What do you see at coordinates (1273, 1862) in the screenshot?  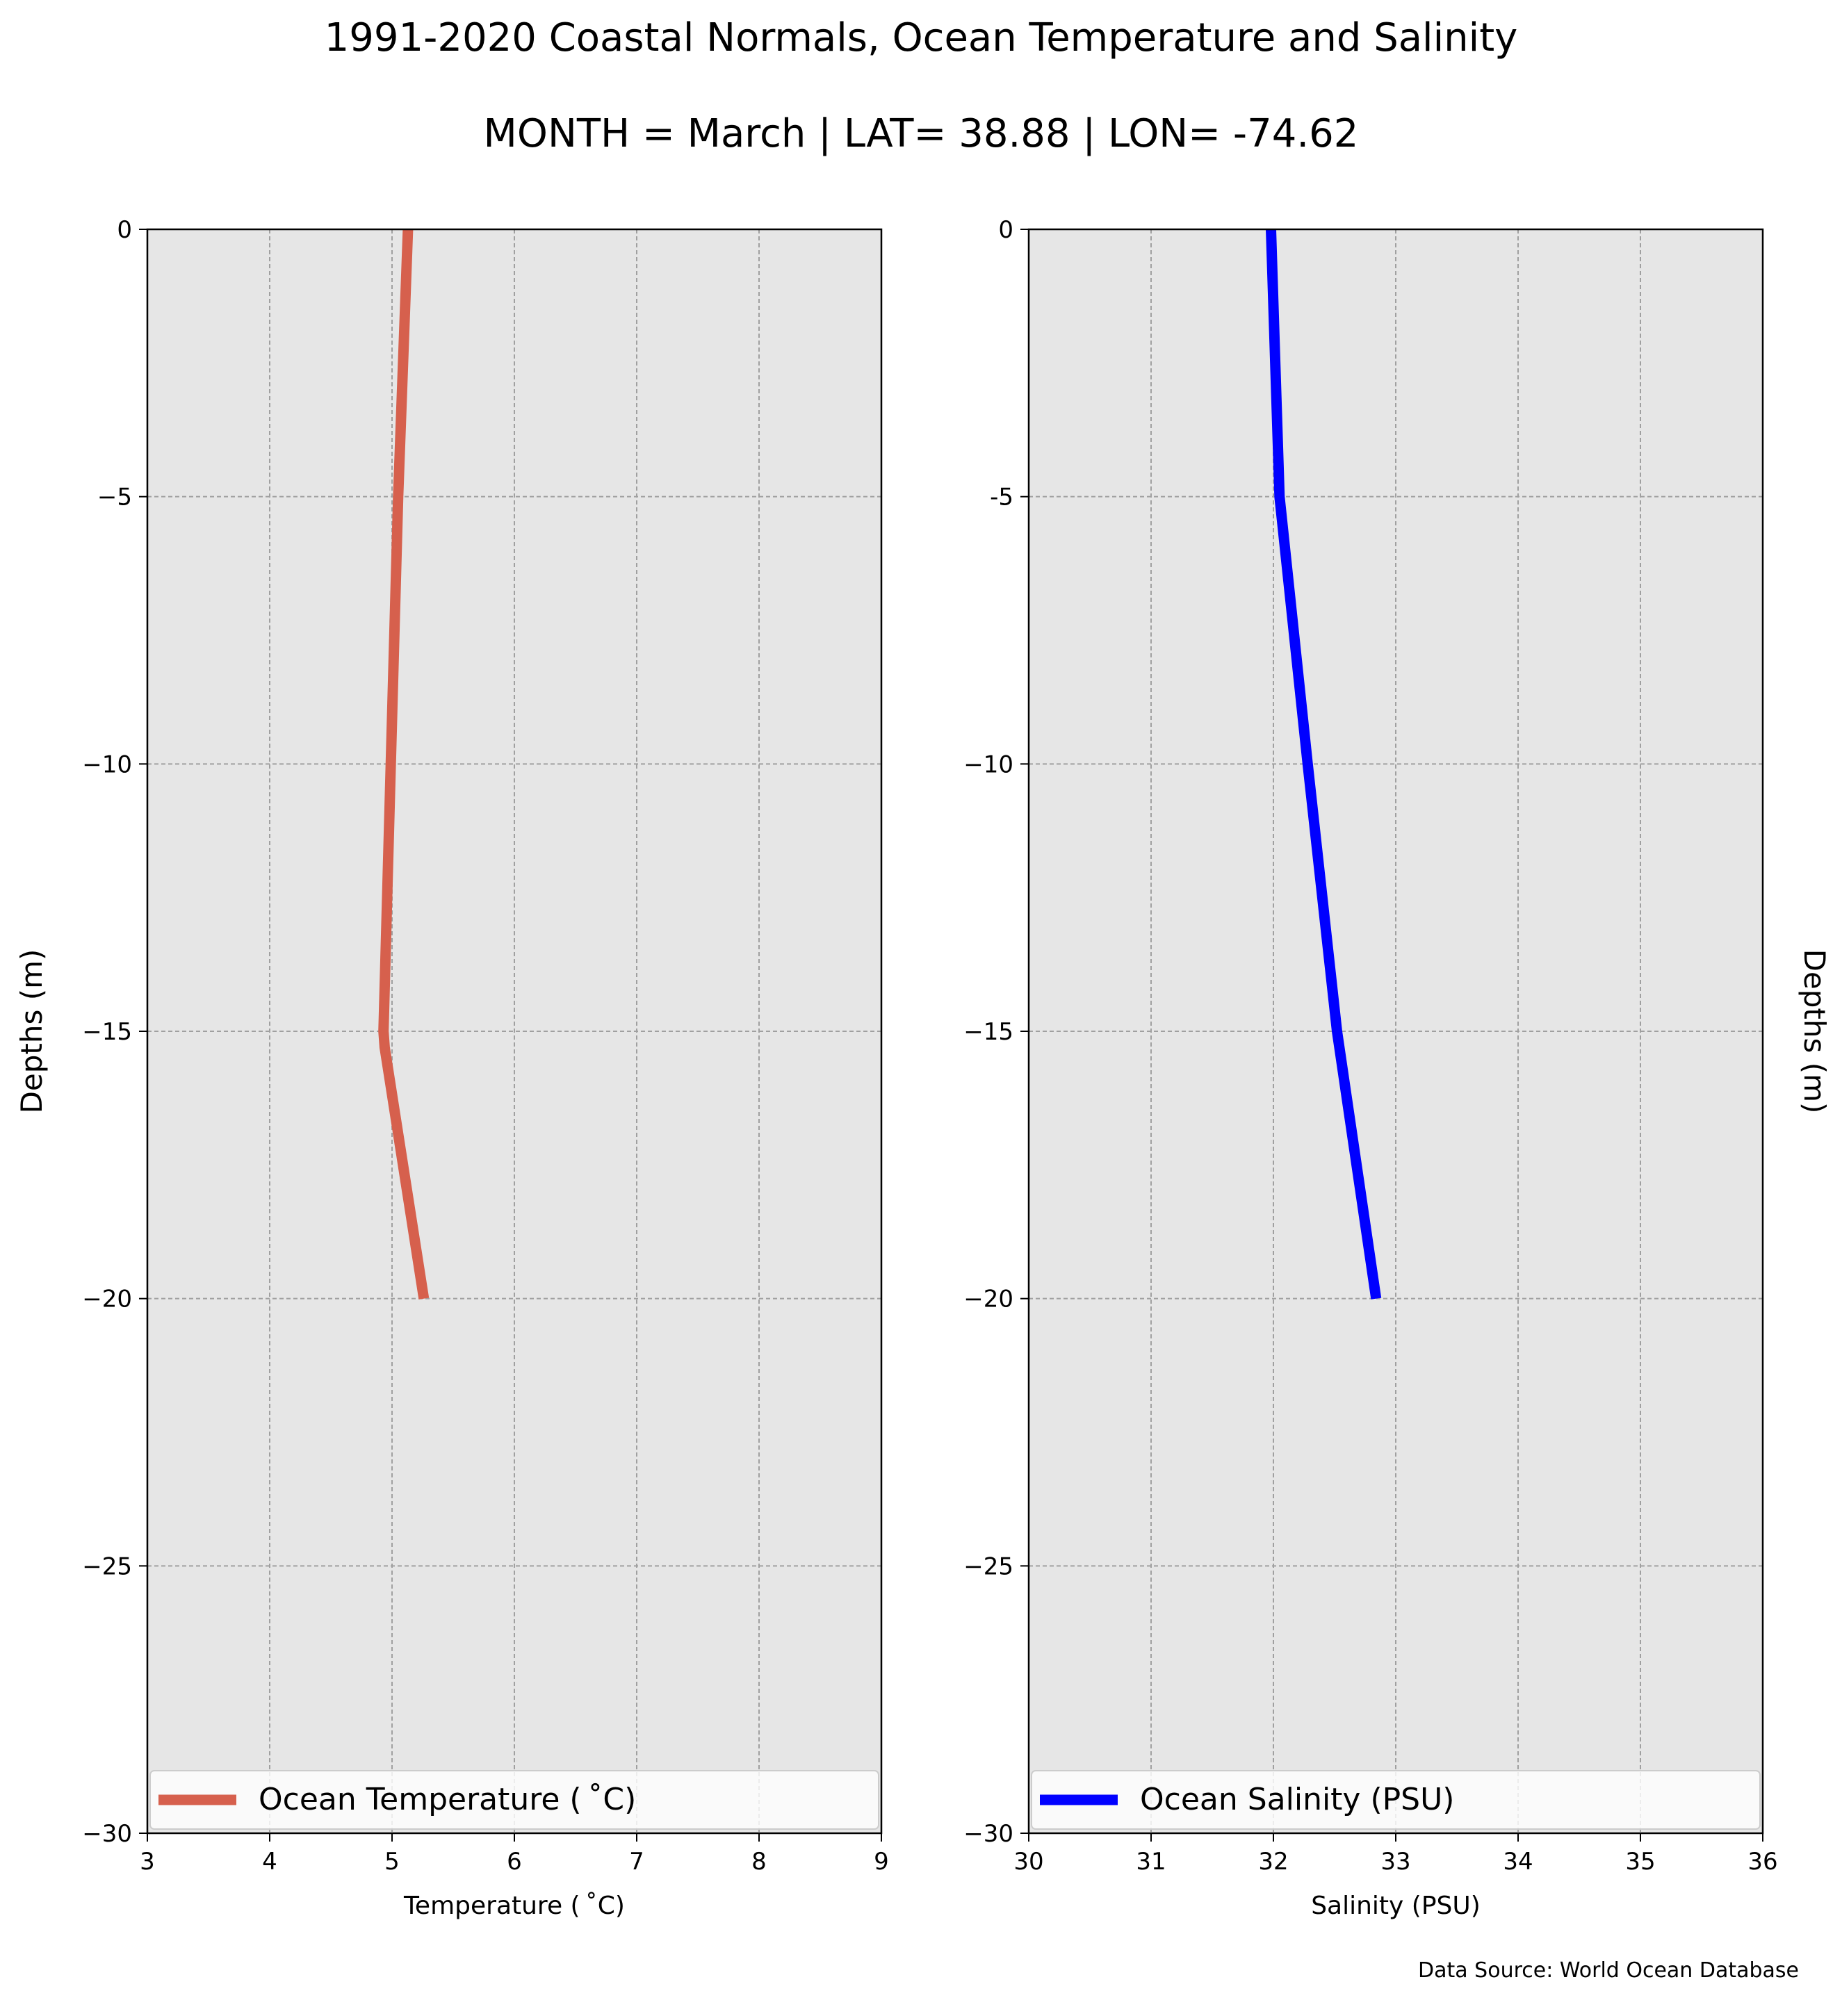 I see `salinity-x-tick-label: 32` at bounding box center [1273, 1862].